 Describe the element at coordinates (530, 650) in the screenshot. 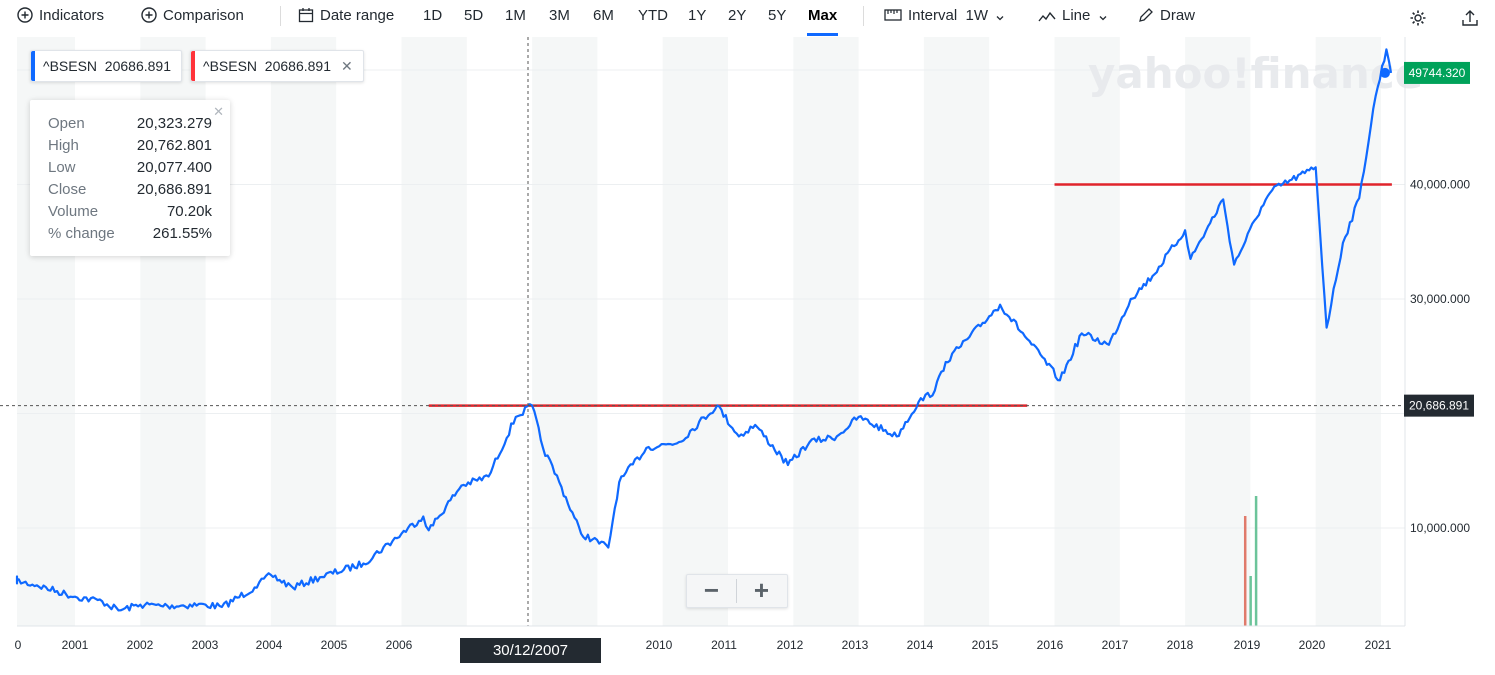

I see `crosshair-date-label: 30/12/2007` at that location.